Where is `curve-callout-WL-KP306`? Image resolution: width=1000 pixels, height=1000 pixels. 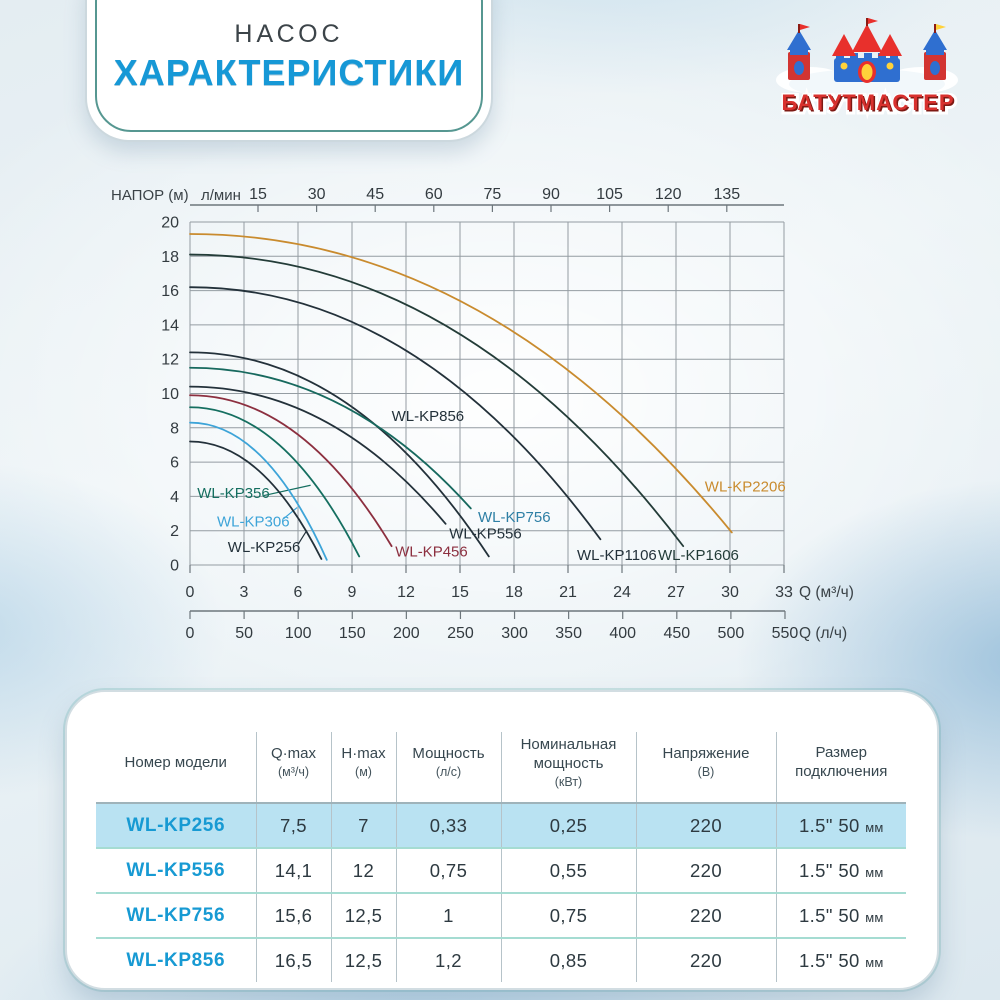 curve-callout-WL-KP306 is located at coordinates (290, 513).